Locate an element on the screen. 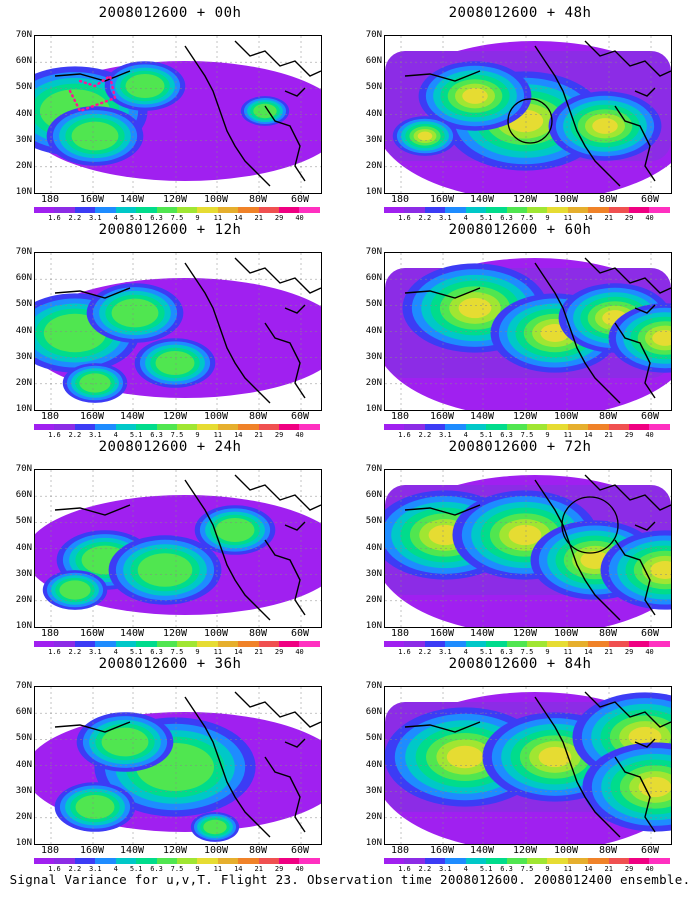 The image size is (700, 900). colorbar-label: 6.3 is located at coordinates (506, 869).